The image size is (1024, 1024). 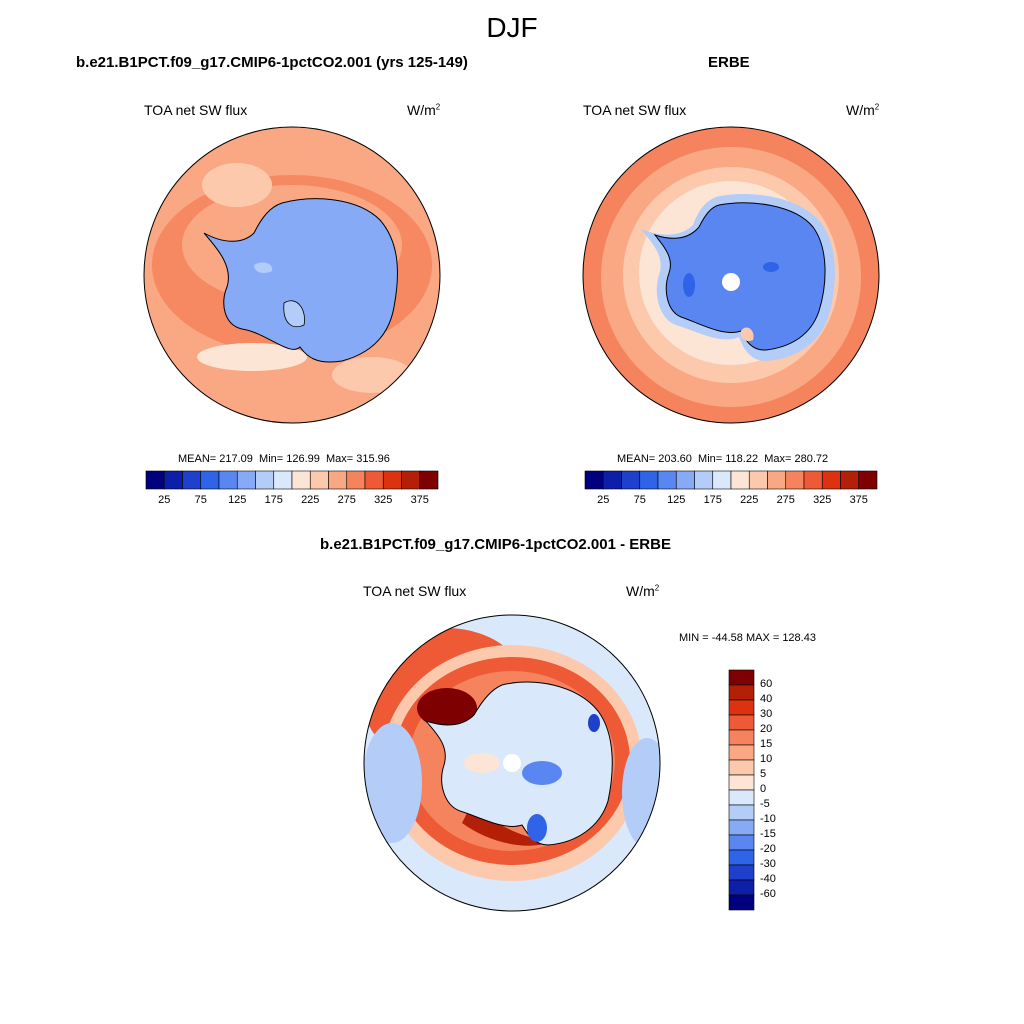 I want to click on obs-var-label: TOA net SW flux, so click(x=635, y=110).